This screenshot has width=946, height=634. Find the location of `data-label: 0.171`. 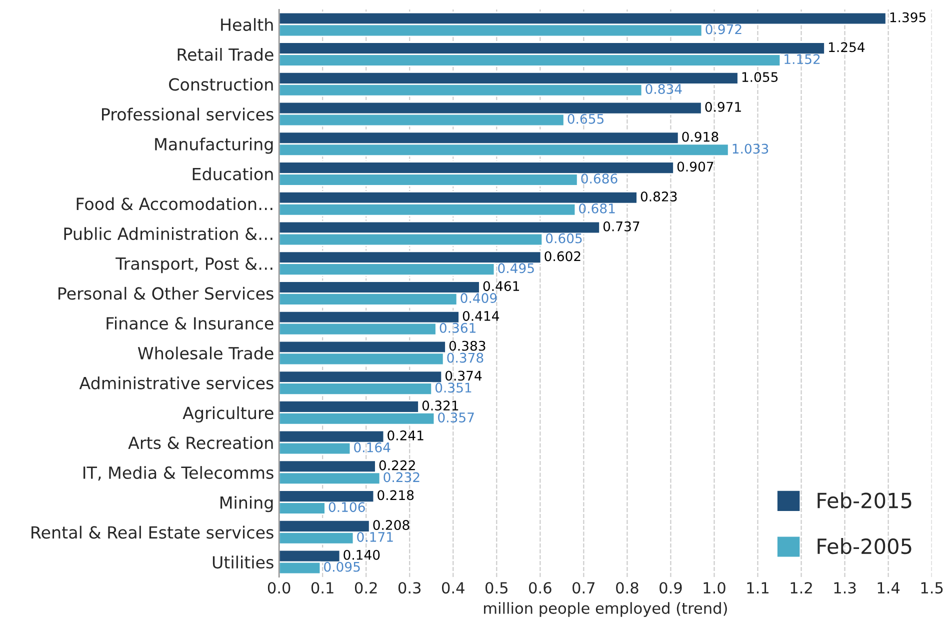

data-label: 0.171 is located at coordinates (375, 537).